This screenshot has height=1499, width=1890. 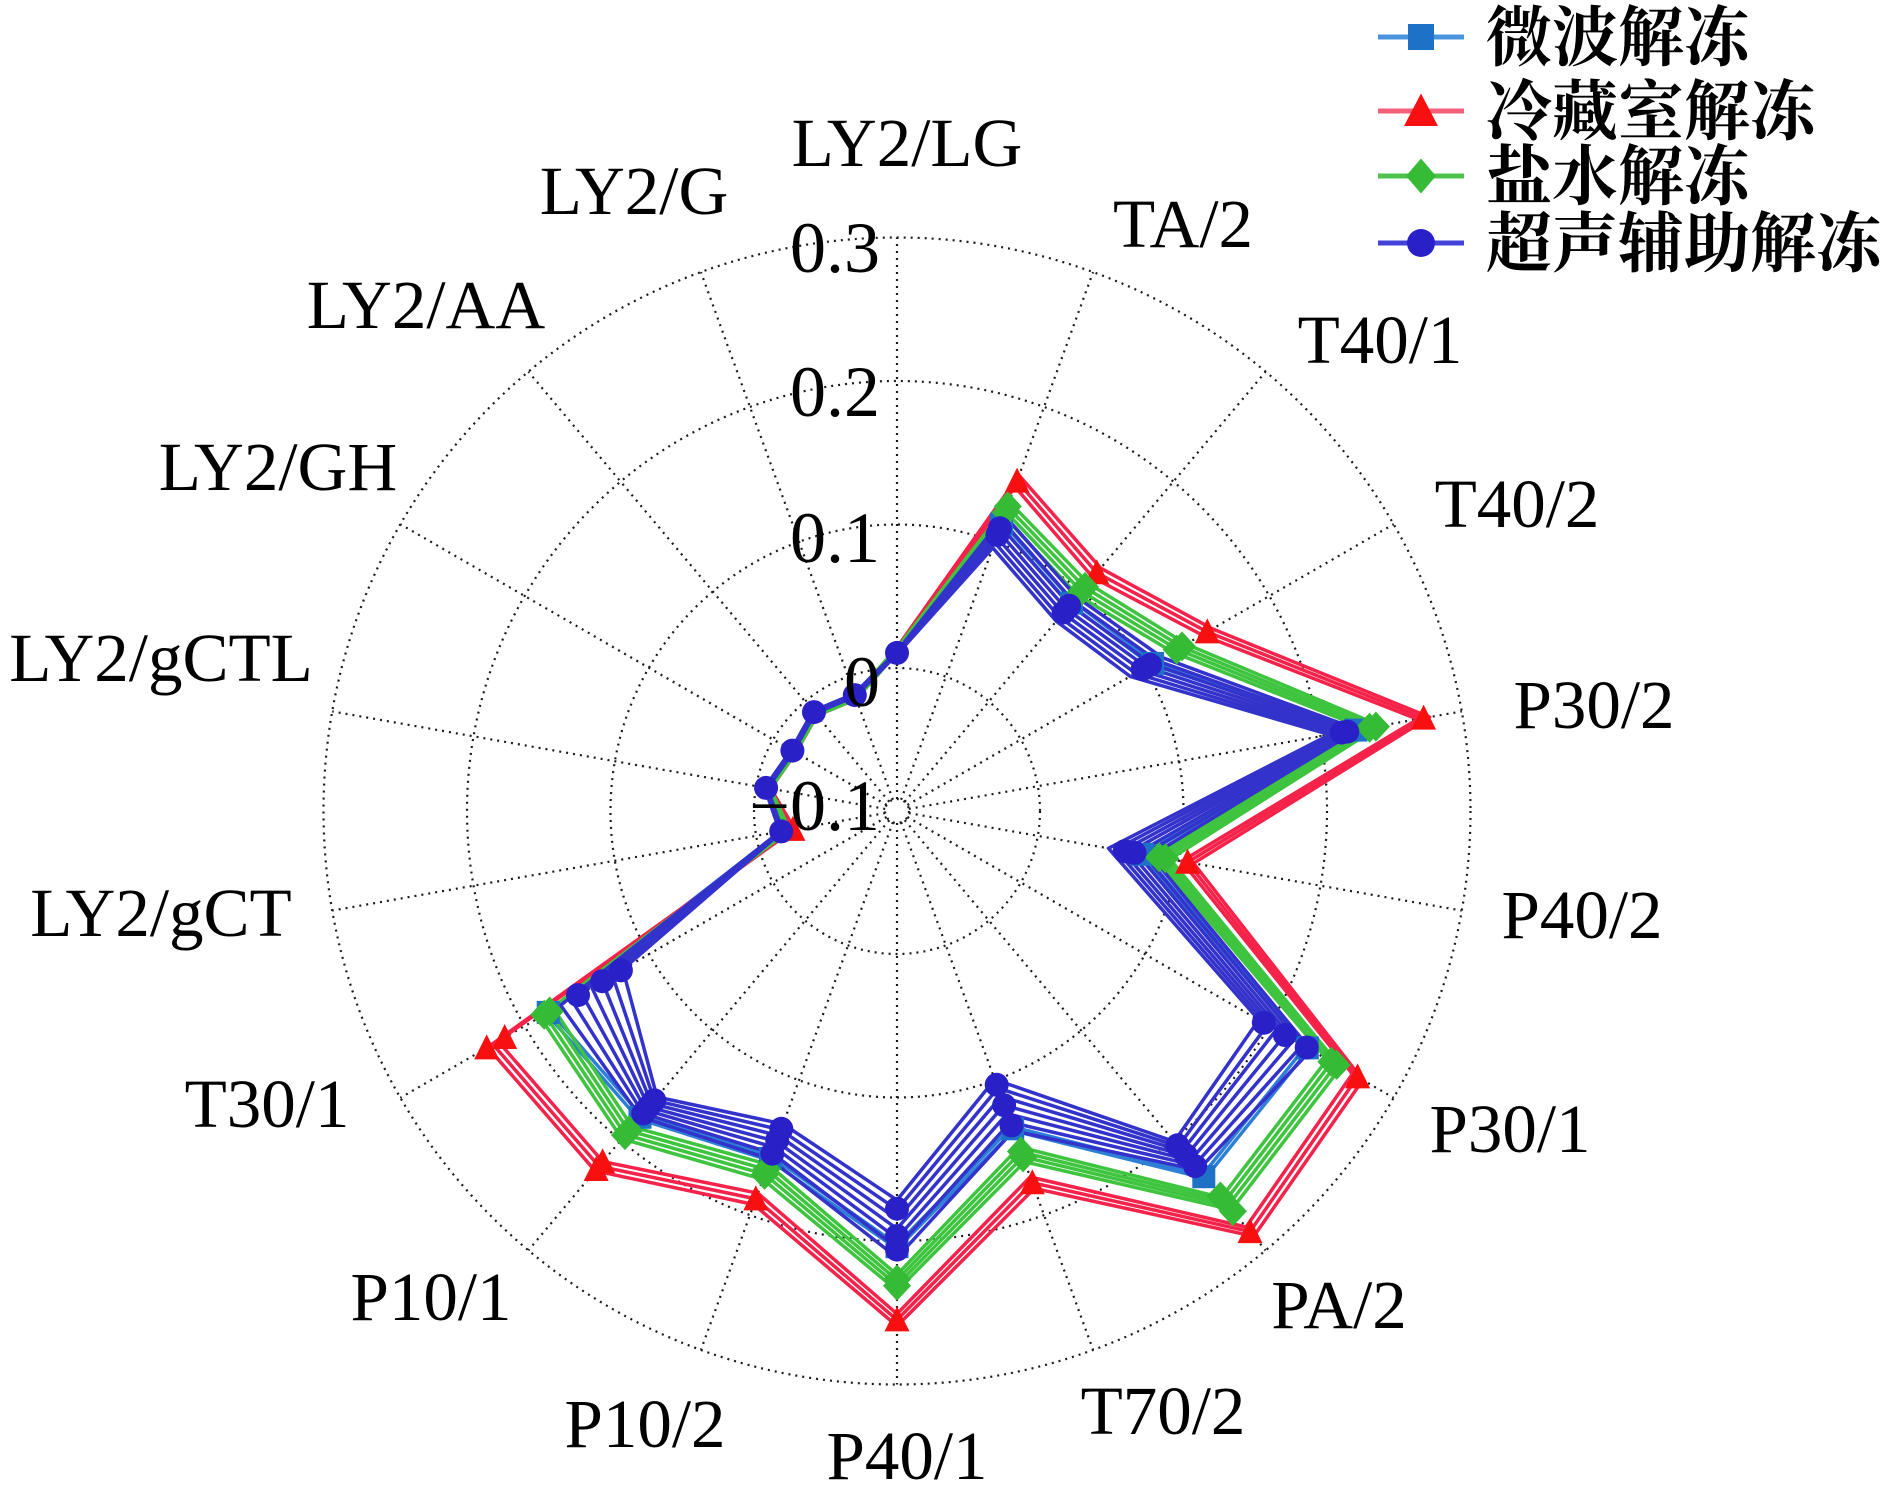 What do you see at coordinates (862, 682) in the screenshot?
I see `svg-text: 0` at bounding box center [862, 682].